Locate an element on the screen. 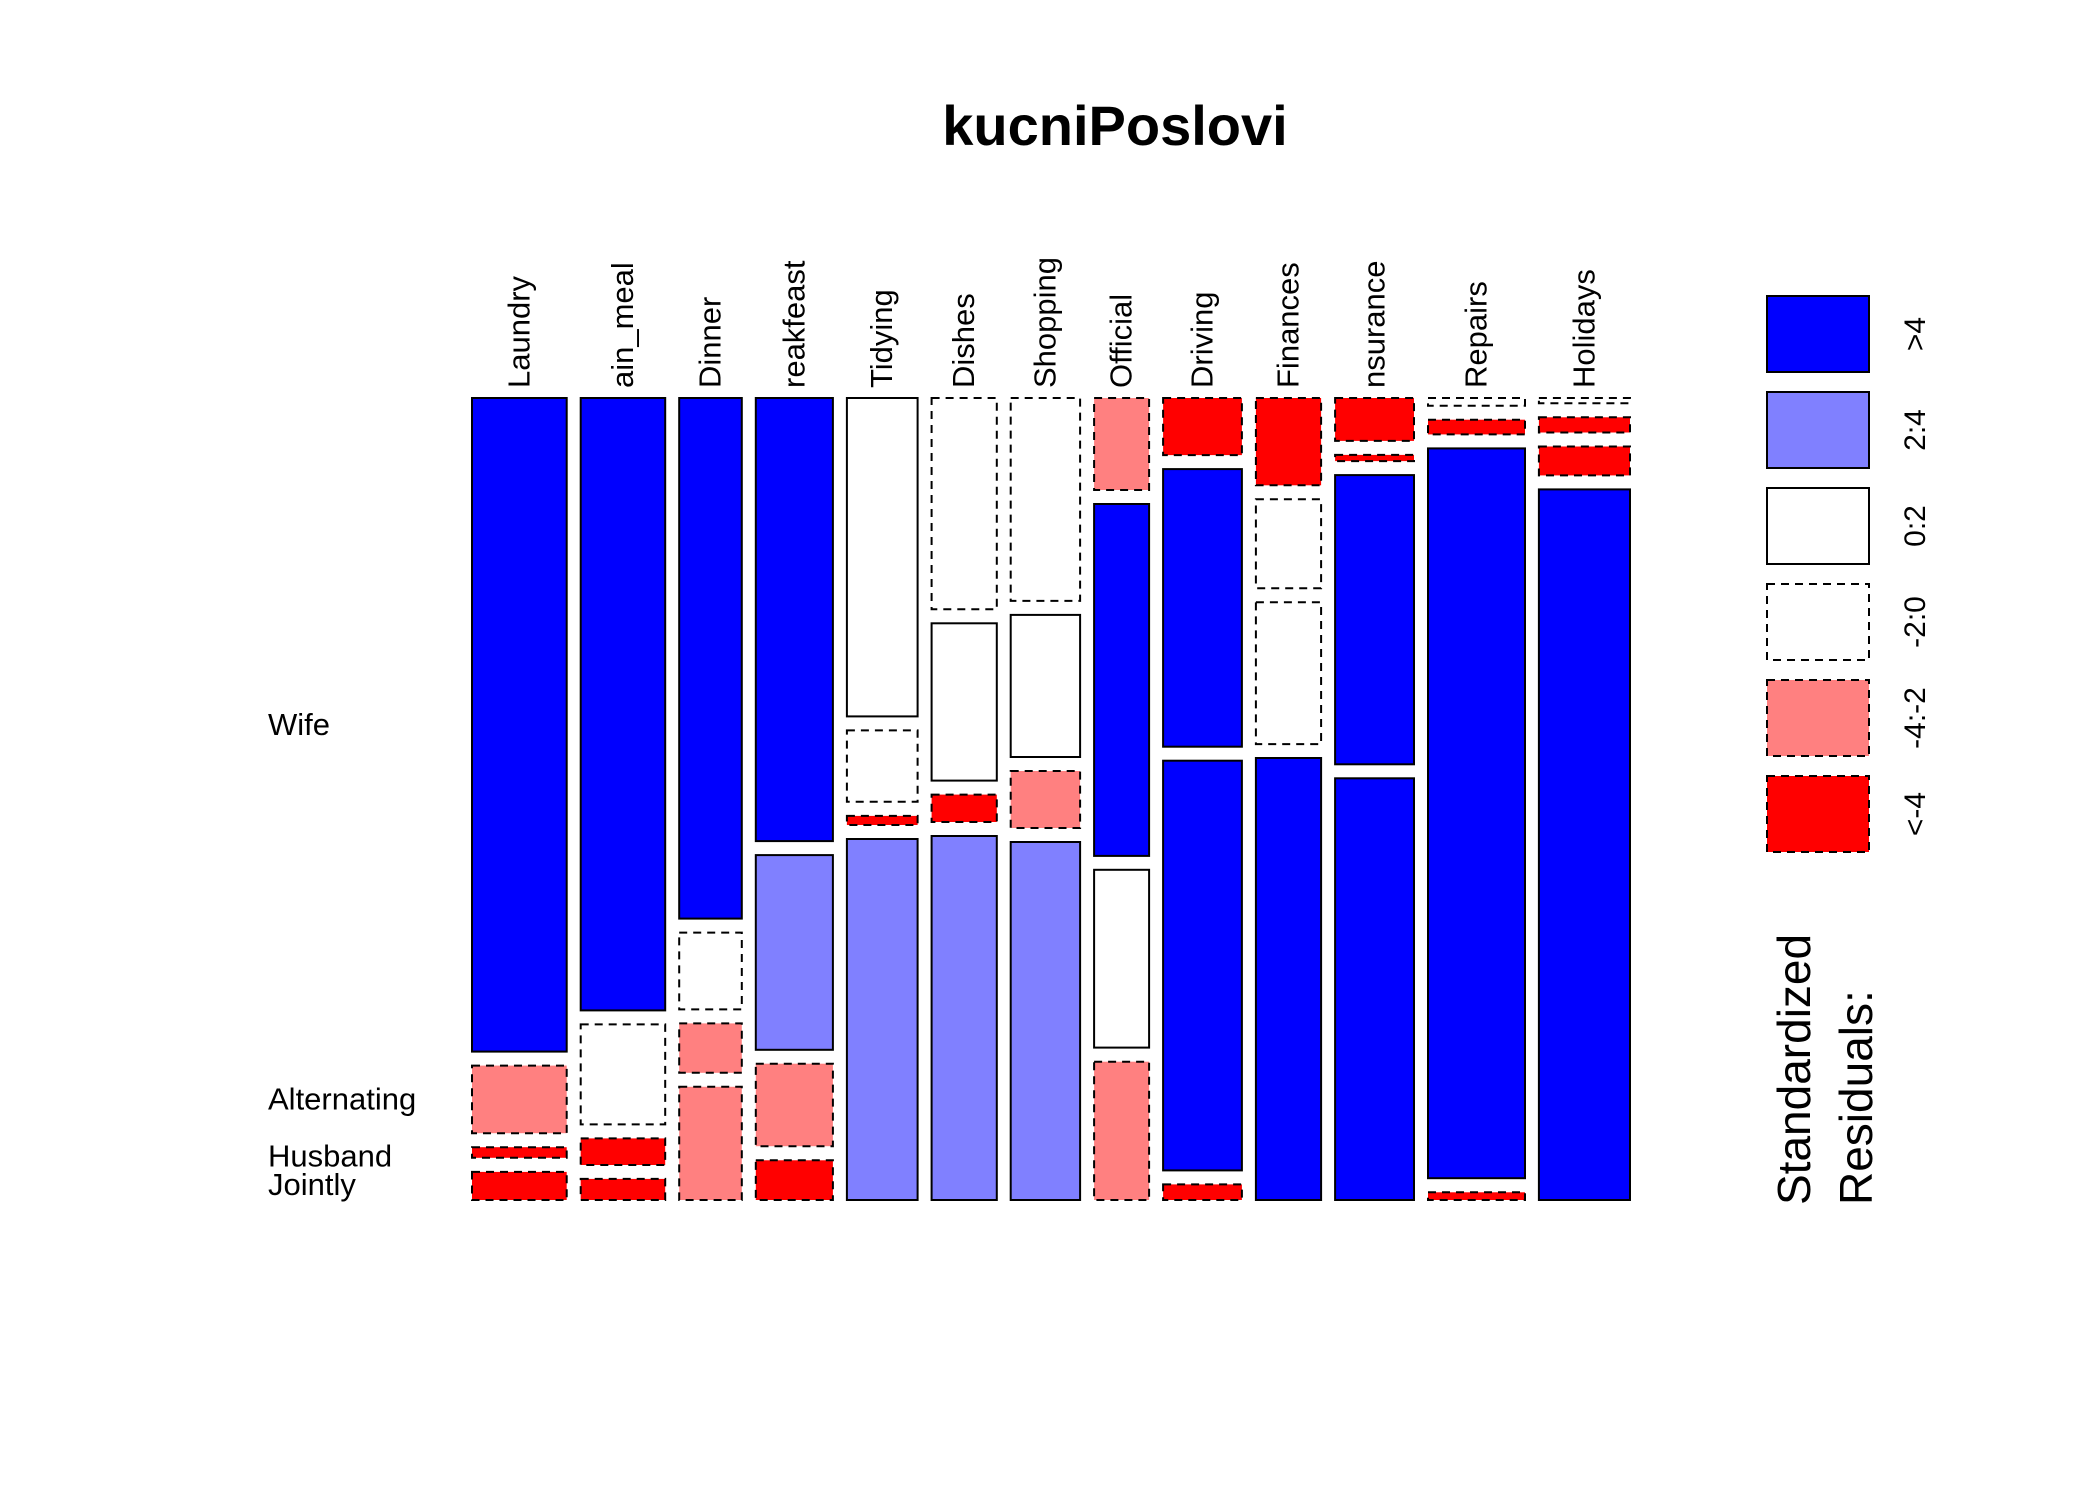 Image resolution: width=2100 pixels, height=1500 pixels. row-label-wife: Wife is located at coordinates (299, 724).